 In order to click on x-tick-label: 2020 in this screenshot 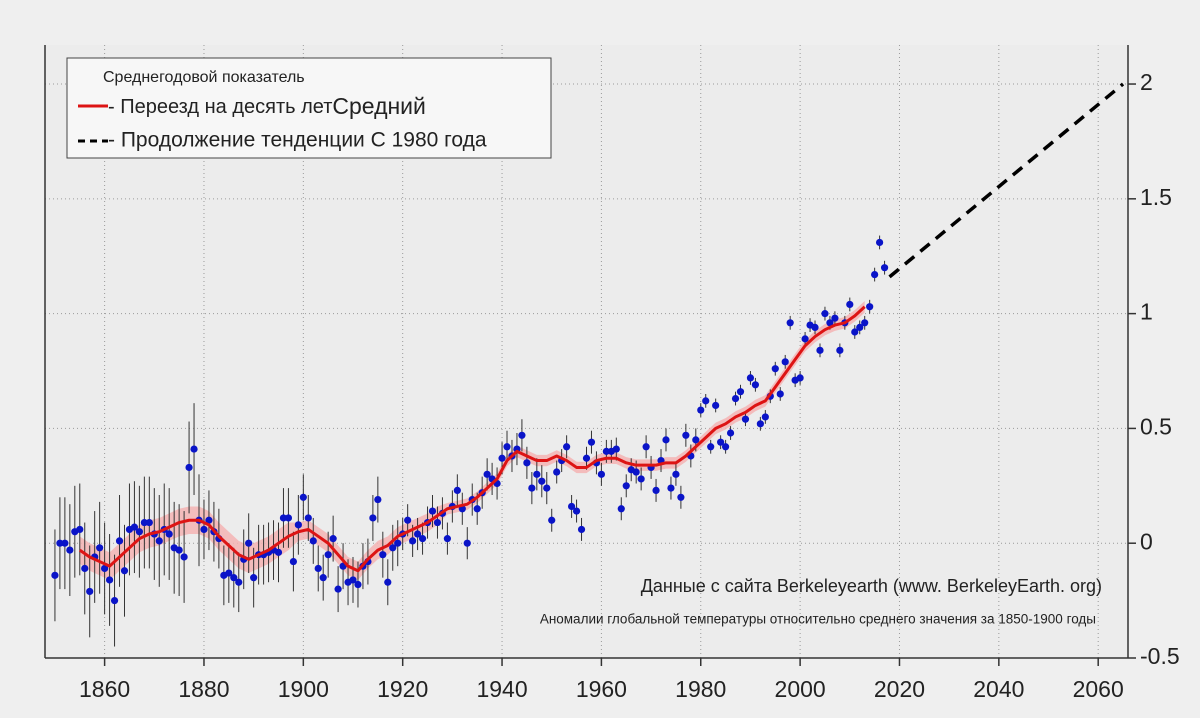, I will do `click(899, 689)`.